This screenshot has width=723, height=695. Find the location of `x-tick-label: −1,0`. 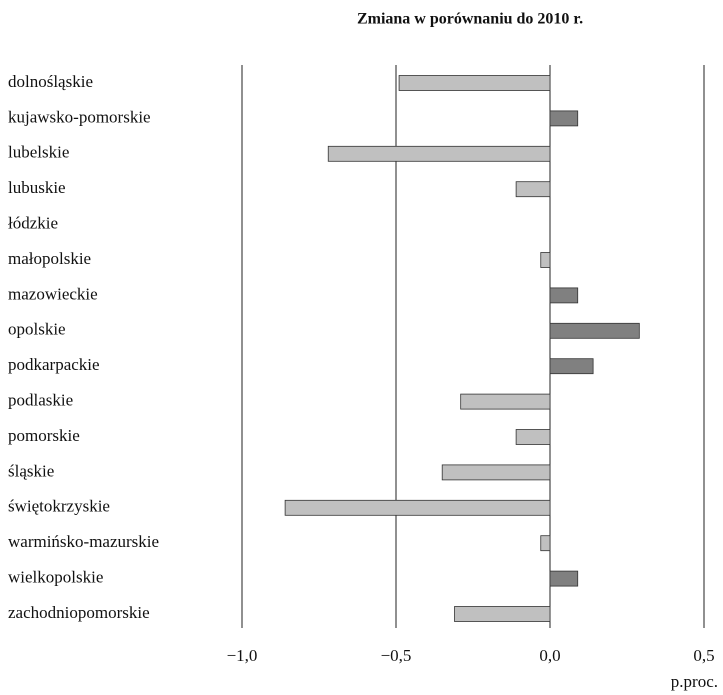

x-tick-label: −1,0 is located at coordinates (242, 655).